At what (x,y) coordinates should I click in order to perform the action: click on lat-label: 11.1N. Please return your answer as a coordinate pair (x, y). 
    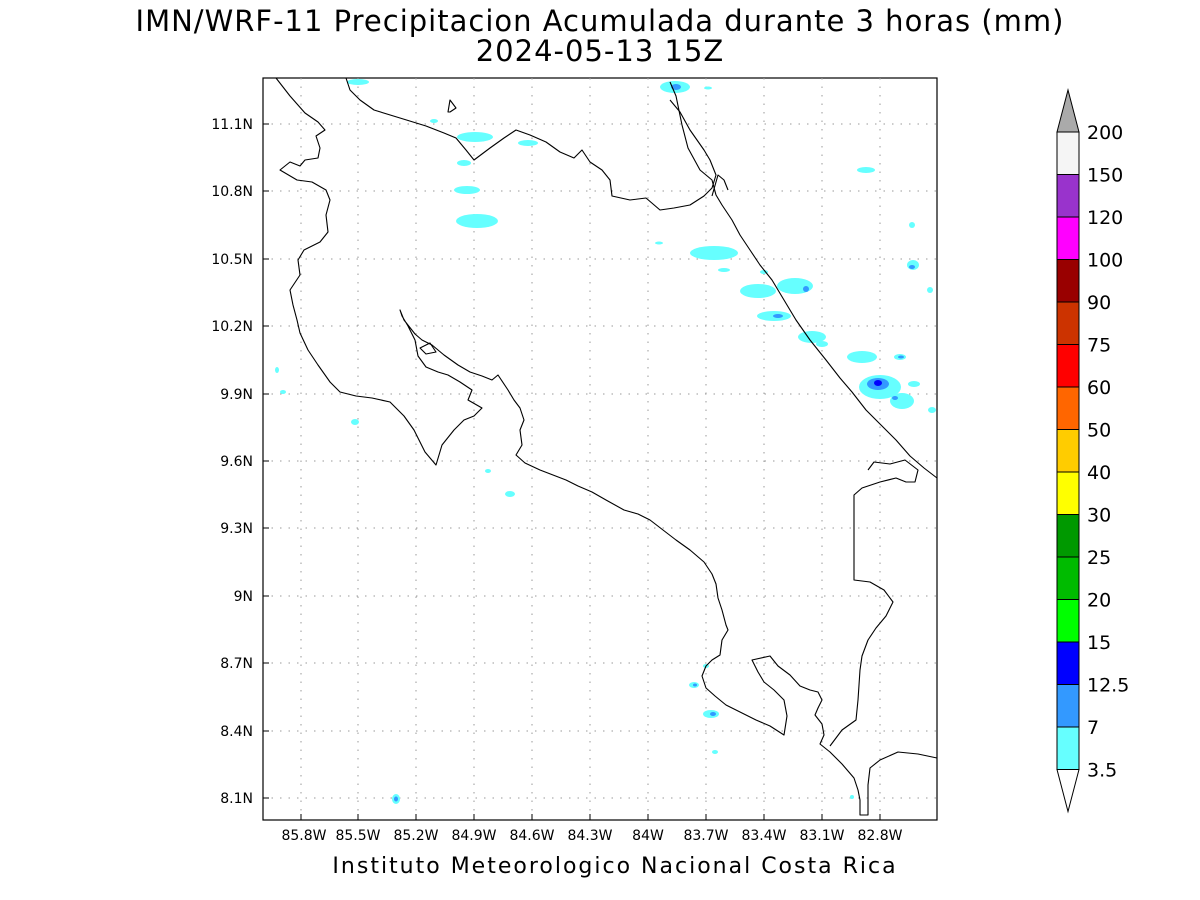
    Looking at the image, I should click on (232, 125).